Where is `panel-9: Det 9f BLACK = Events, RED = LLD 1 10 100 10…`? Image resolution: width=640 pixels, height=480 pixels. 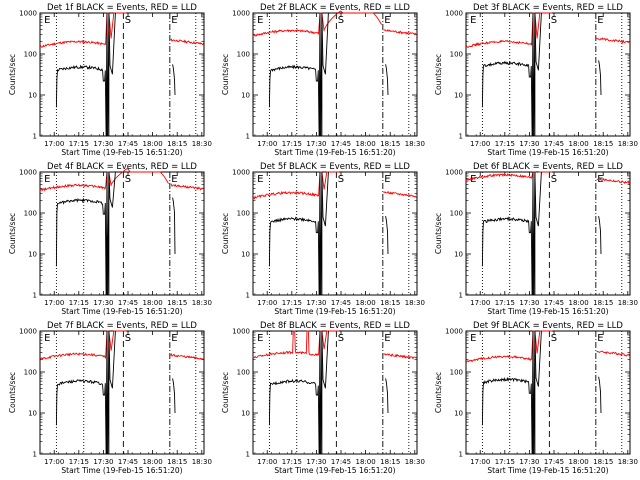 panel-9: Det 9f BLACK = Events, RED = LLD 1 10 100 10… is located at coordinates (536, 398).